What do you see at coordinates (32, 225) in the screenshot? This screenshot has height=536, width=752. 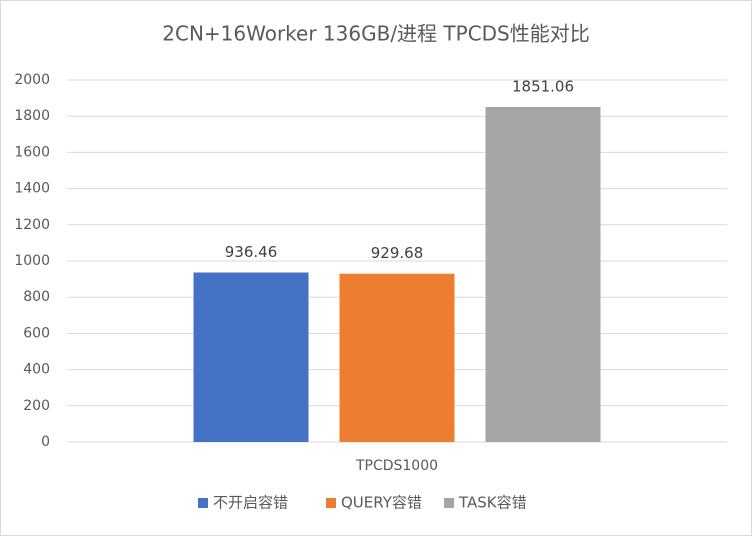 I see `y-tick-label: 1200` at bounding box center [32, 225].